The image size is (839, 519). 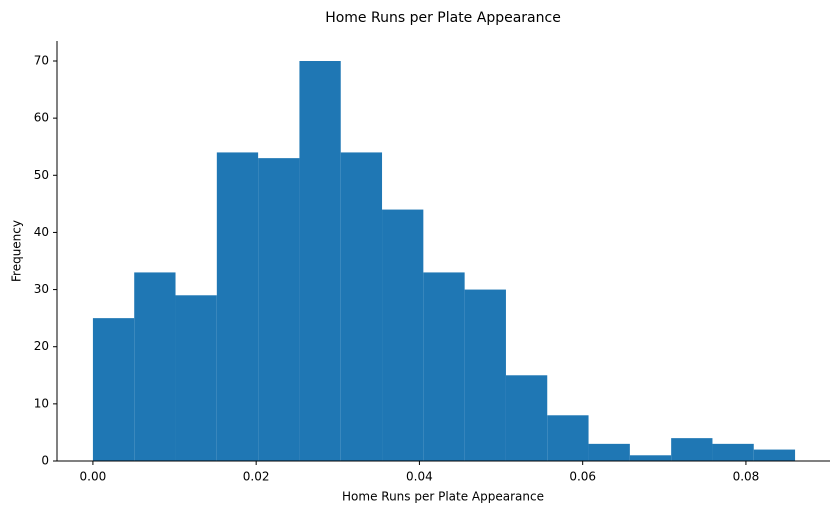 I want to click on x-tick-label: 0.02, so click(x=256, y=477).